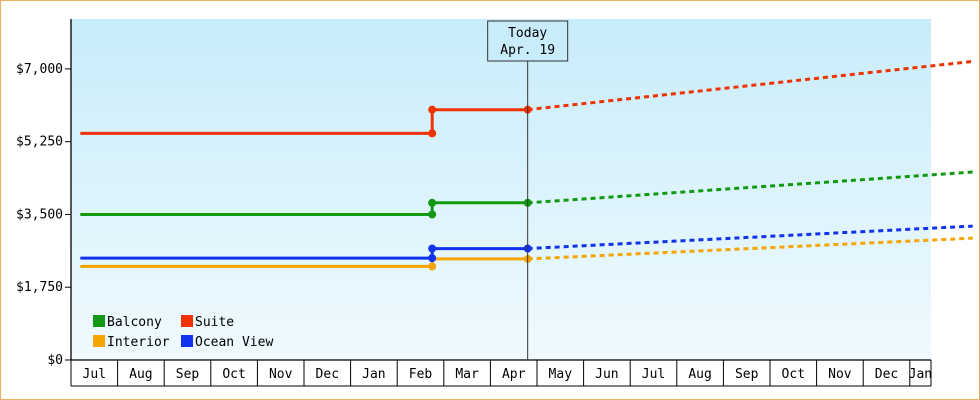 The width and height of the screenshot is (980, 400). Describe the element at coordinates (187, 341) in the screenshot. I see `legend-swatch-ocean-view` at that location.